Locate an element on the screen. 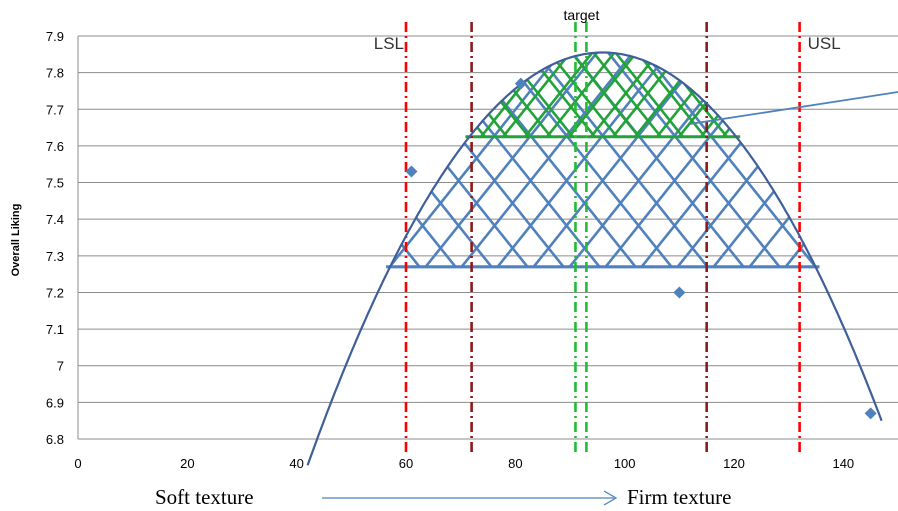 The height and width of the screenshot is (511, 898). x-tick-label: 40 is located at coordinates (296, 463).